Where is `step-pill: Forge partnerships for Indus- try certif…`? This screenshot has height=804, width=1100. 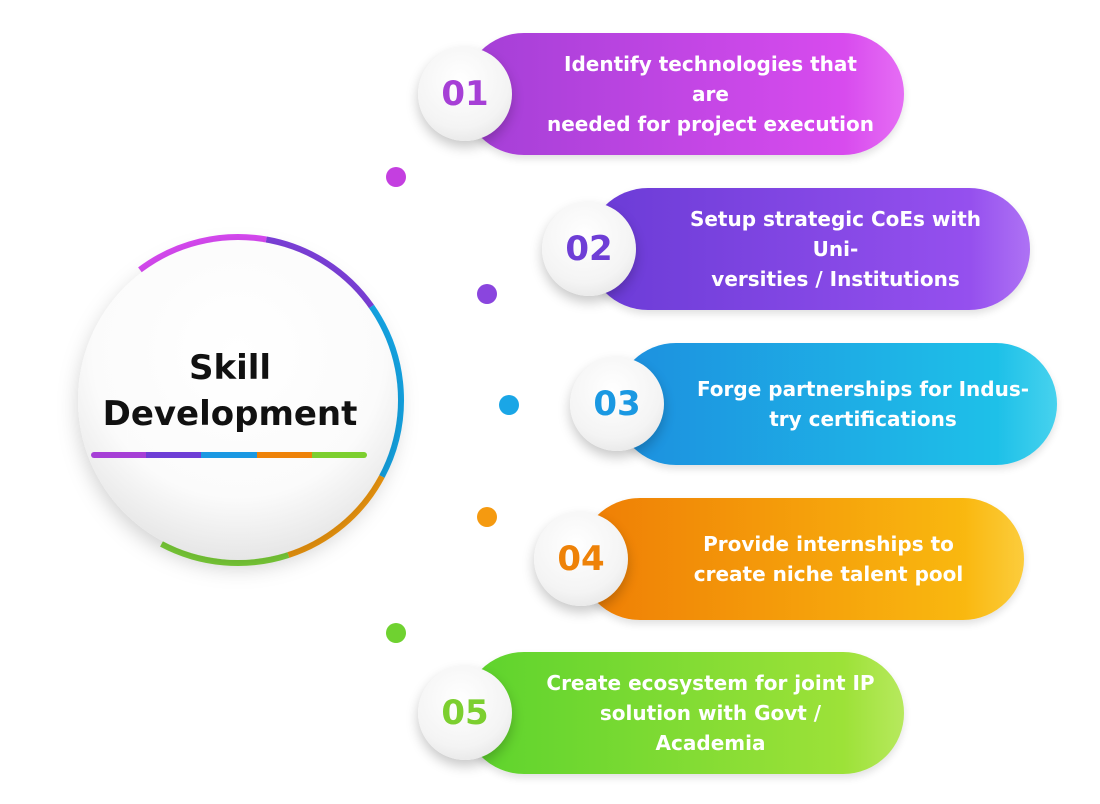
step-pill: Forge partnerships for Indus- try certif… is located at coordinates (836, 404).